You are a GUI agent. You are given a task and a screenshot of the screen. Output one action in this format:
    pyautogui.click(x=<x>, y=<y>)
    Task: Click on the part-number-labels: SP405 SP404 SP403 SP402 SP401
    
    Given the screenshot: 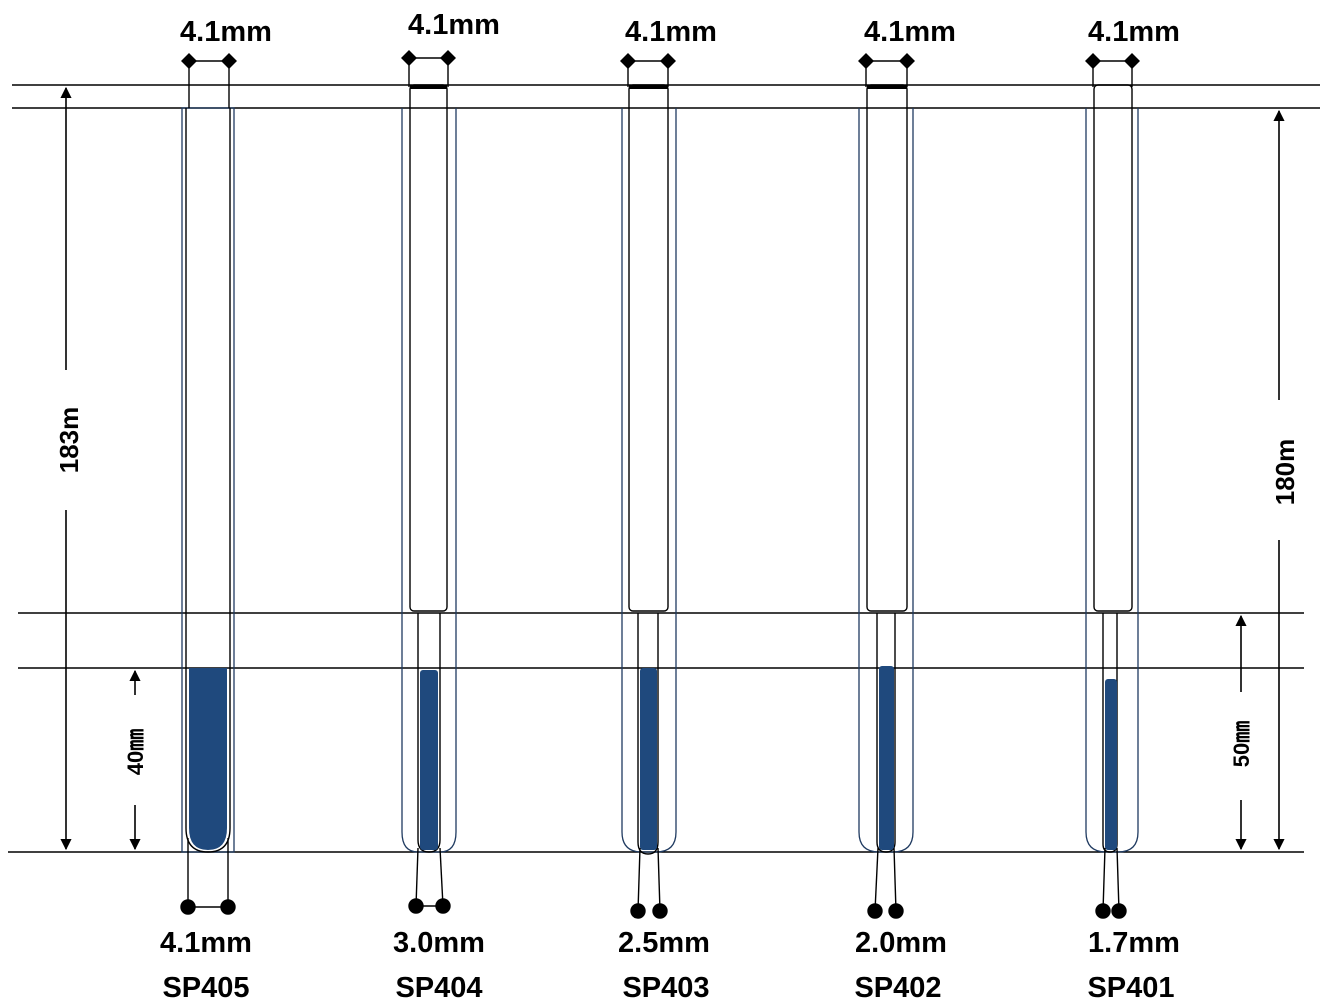 What is the action you would take?
    pyautogui.click(x=668, y=987)
    